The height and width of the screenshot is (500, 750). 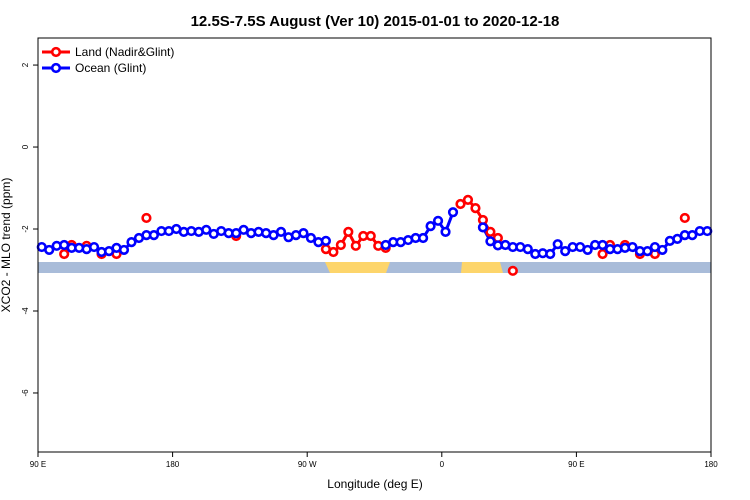 I want to click on legend-label: Land (Nadir&Glint), so click(x=124, y=52).